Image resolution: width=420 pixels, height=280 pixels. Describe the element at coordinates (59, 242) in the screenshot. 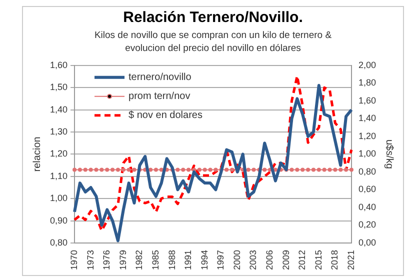

I see `y-tick-label: 0,80` at that location.